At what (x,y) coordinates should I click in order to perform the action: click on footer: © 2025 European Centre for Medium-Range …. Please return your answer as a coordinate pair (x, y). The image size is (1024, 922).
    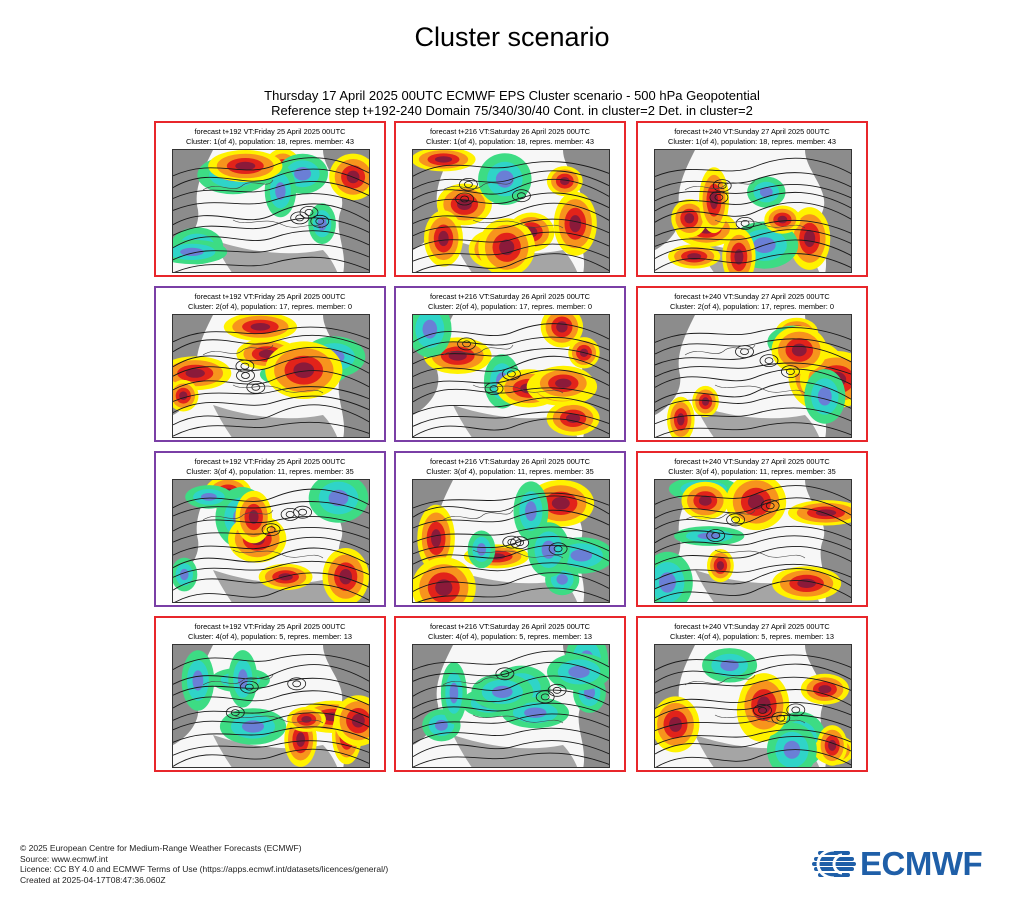
    Looking at the image, I should click on (204, 864).